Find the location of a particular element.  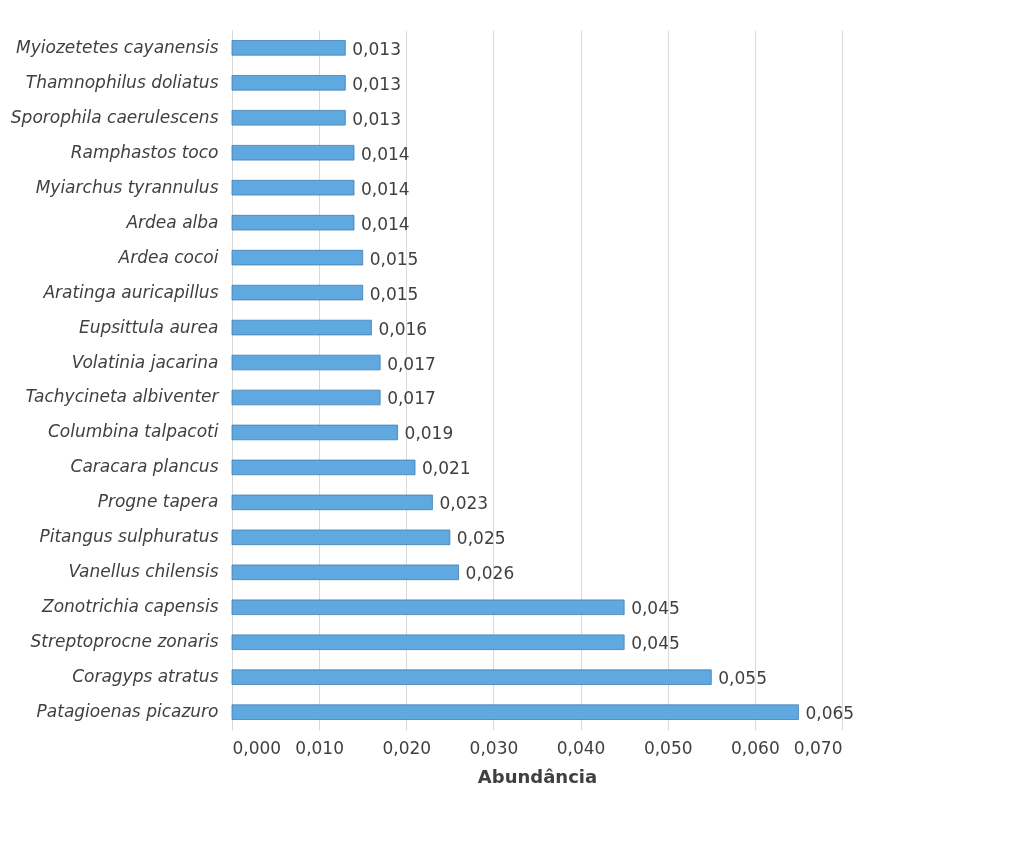

y-tick-label: Columbina talpacoti is located at coordinates (133, 431).